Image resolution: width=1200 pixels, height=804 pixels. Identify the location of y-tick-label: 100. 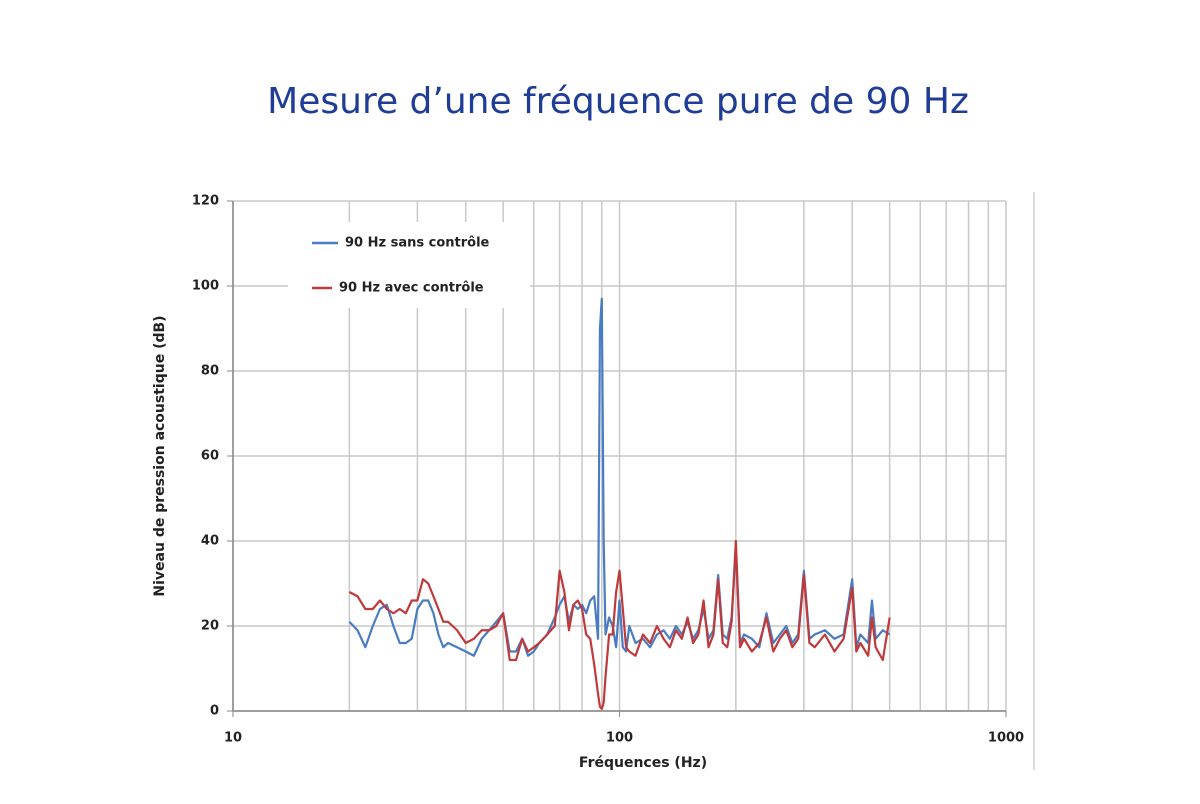
(205, 286).